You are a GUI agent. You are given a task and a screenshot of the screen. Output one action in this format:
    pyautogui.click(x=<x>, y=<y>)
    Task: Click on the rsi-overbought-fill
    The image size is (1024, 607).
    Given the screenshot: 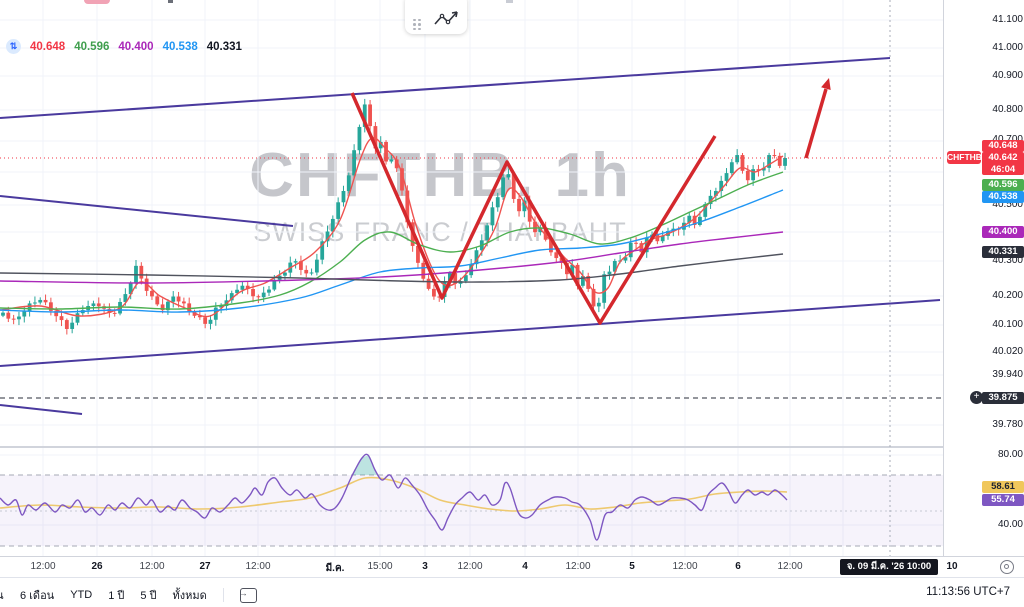 What is the action you would take?
    pyautogui.click(x=365, y=465)
    